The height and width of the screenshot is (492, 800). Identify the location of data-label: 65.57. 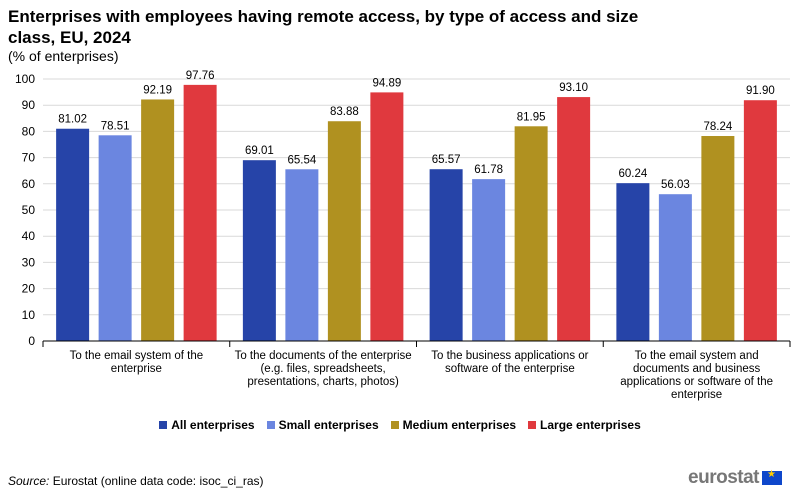
(446, 160).